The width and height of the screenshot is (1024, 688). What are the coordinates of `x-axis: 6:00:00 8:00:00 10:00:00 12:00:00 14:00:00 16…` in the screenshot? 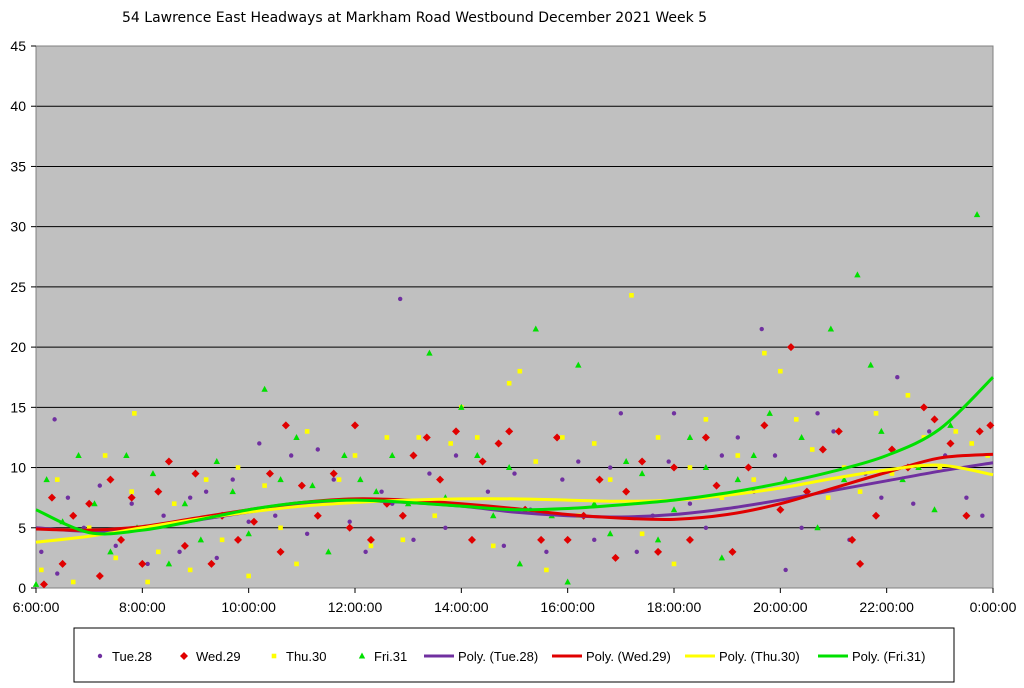 It's located at (515, 601).